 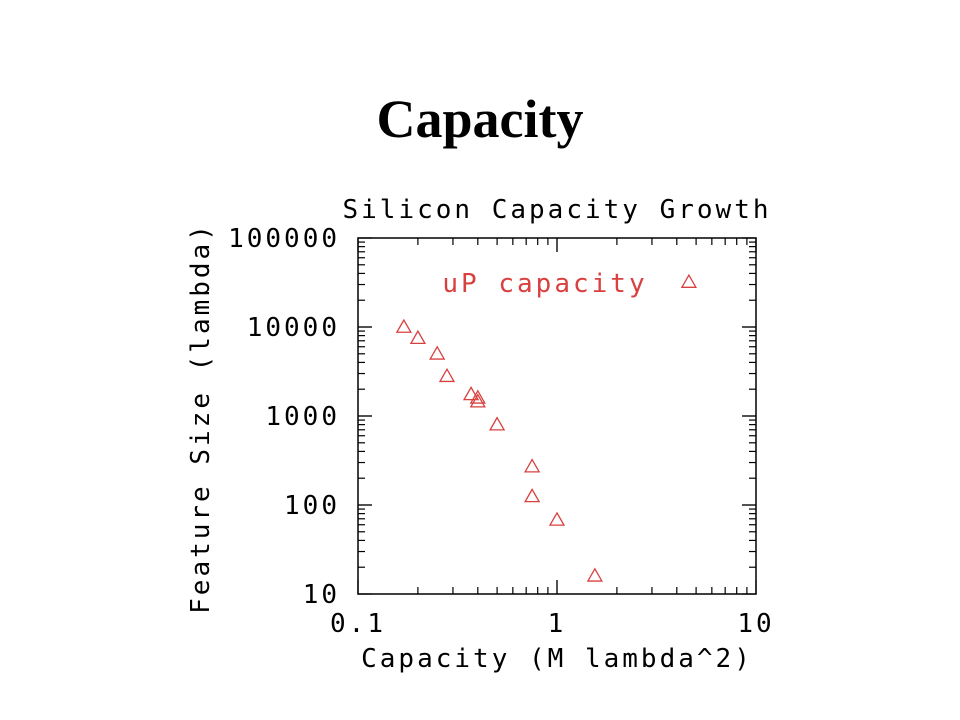 What do you see at coordinates (284, 239) in the screenshot?
I see `y-tick-label: 100000` at bounding box center [284, 239].